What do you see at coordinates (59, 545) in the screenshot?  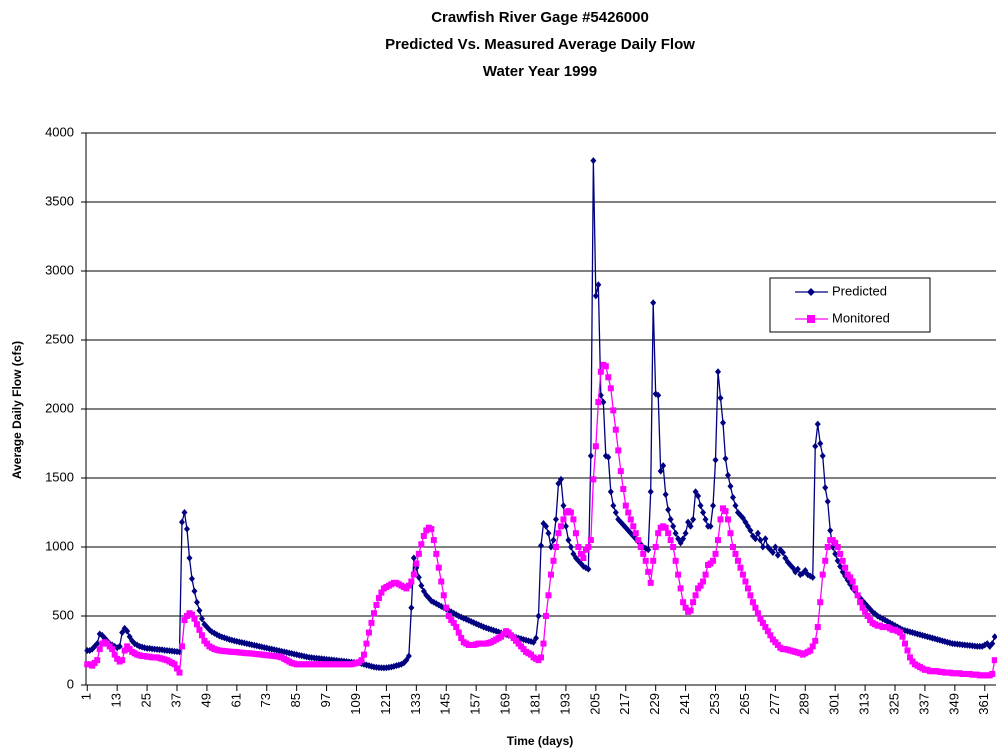 I see `y-tick-label: 1000` at bounding box center [59, 545].